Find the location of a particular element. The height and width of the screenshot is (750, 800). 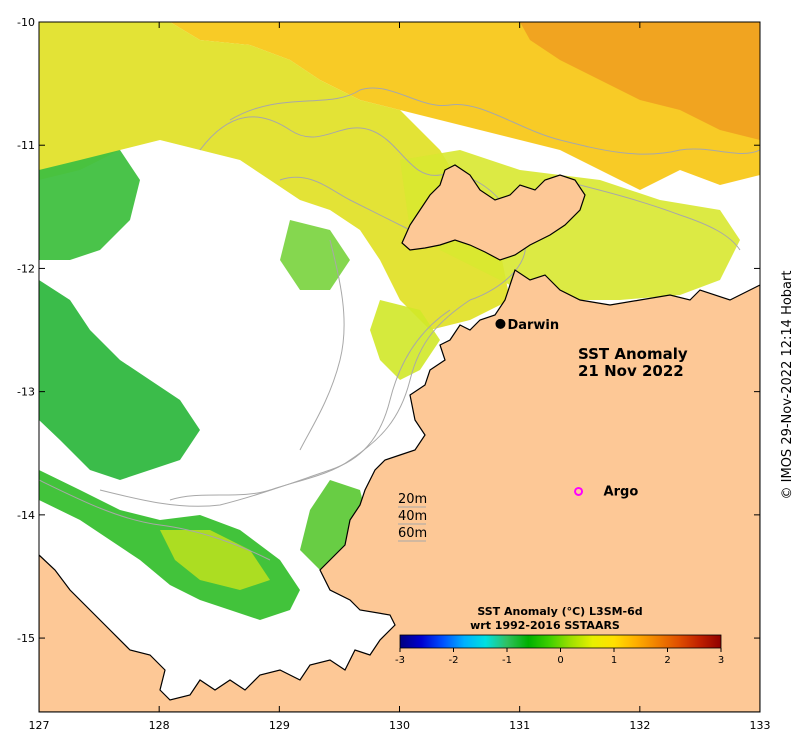

sst-patch-northeast-deep is located at coordinates (640, 81).